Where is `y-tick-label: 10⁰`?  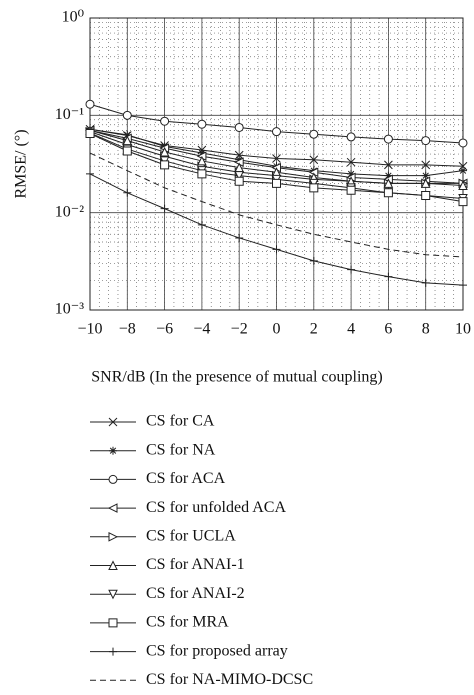
y-tick-label: 10⁰ is located at coordinates (73, 17).